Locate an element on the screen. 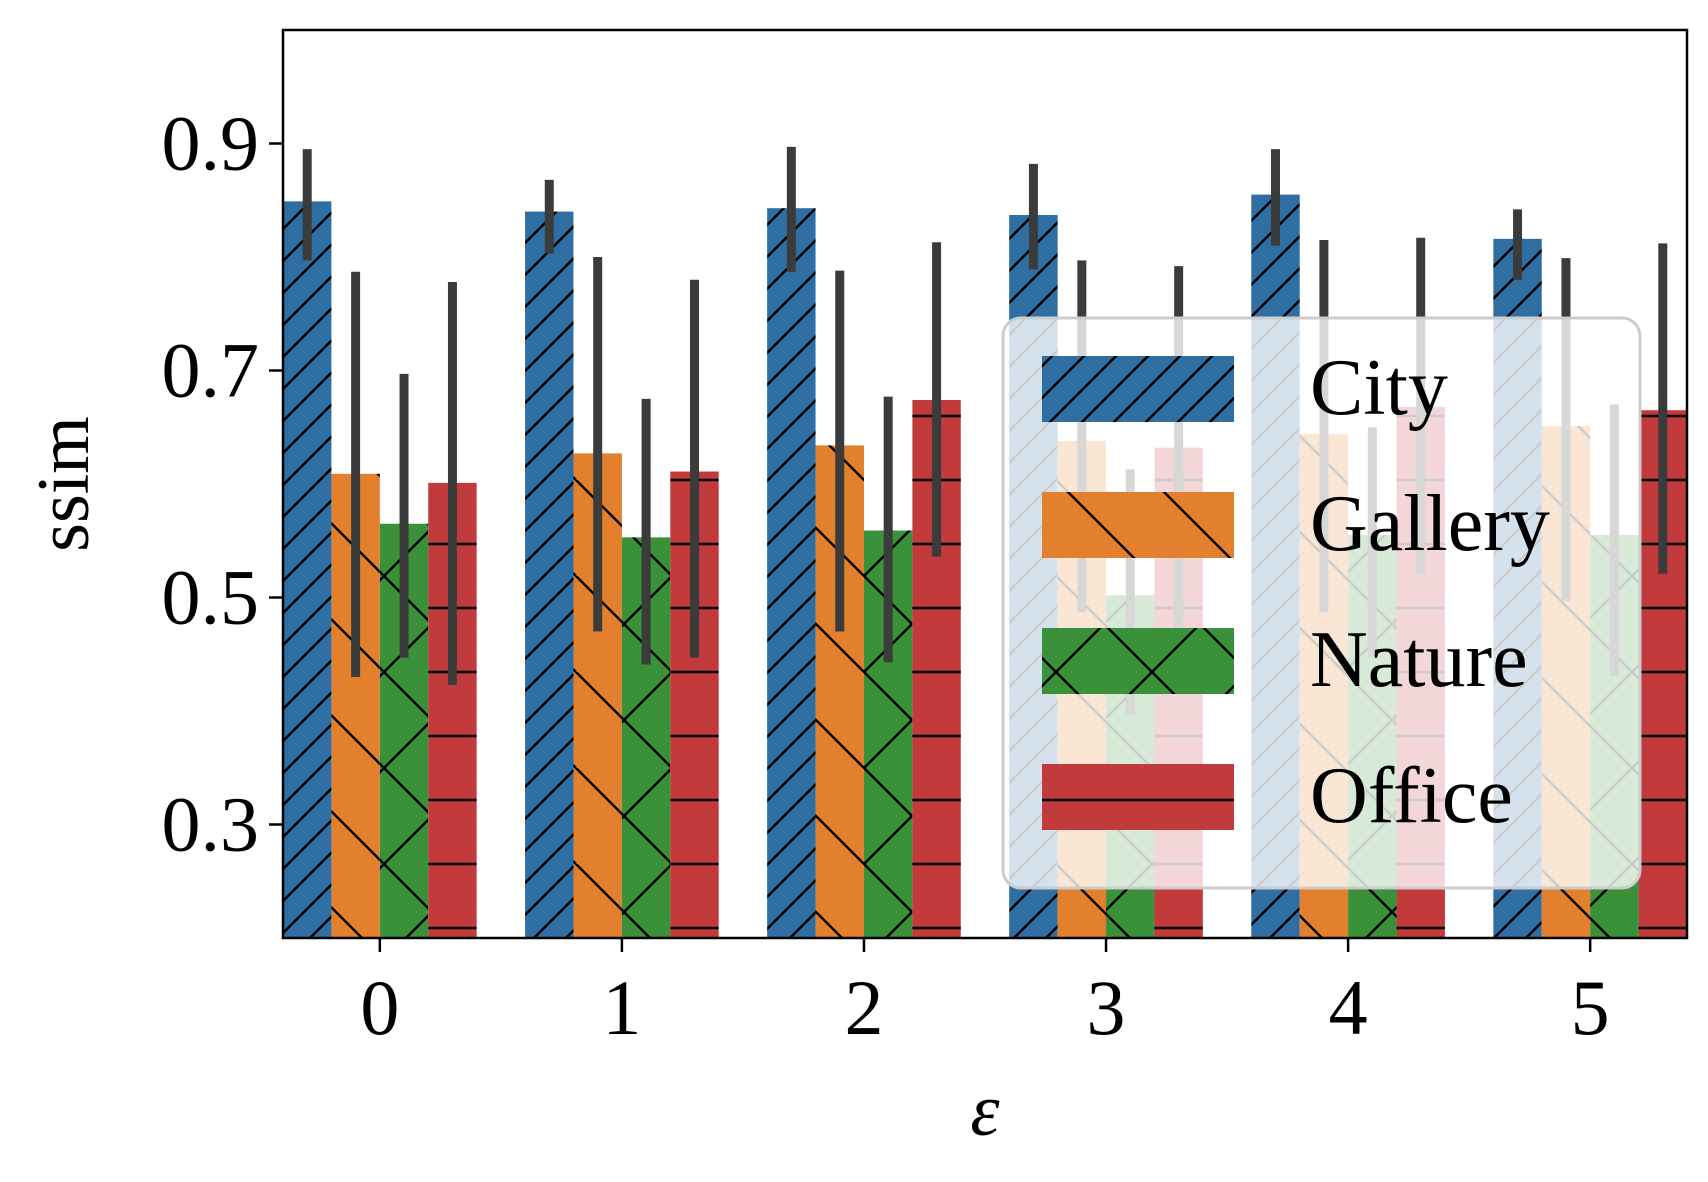 The image size is (1708, 1182). y-axis-label: ssim is located at coordinates (64, 484).